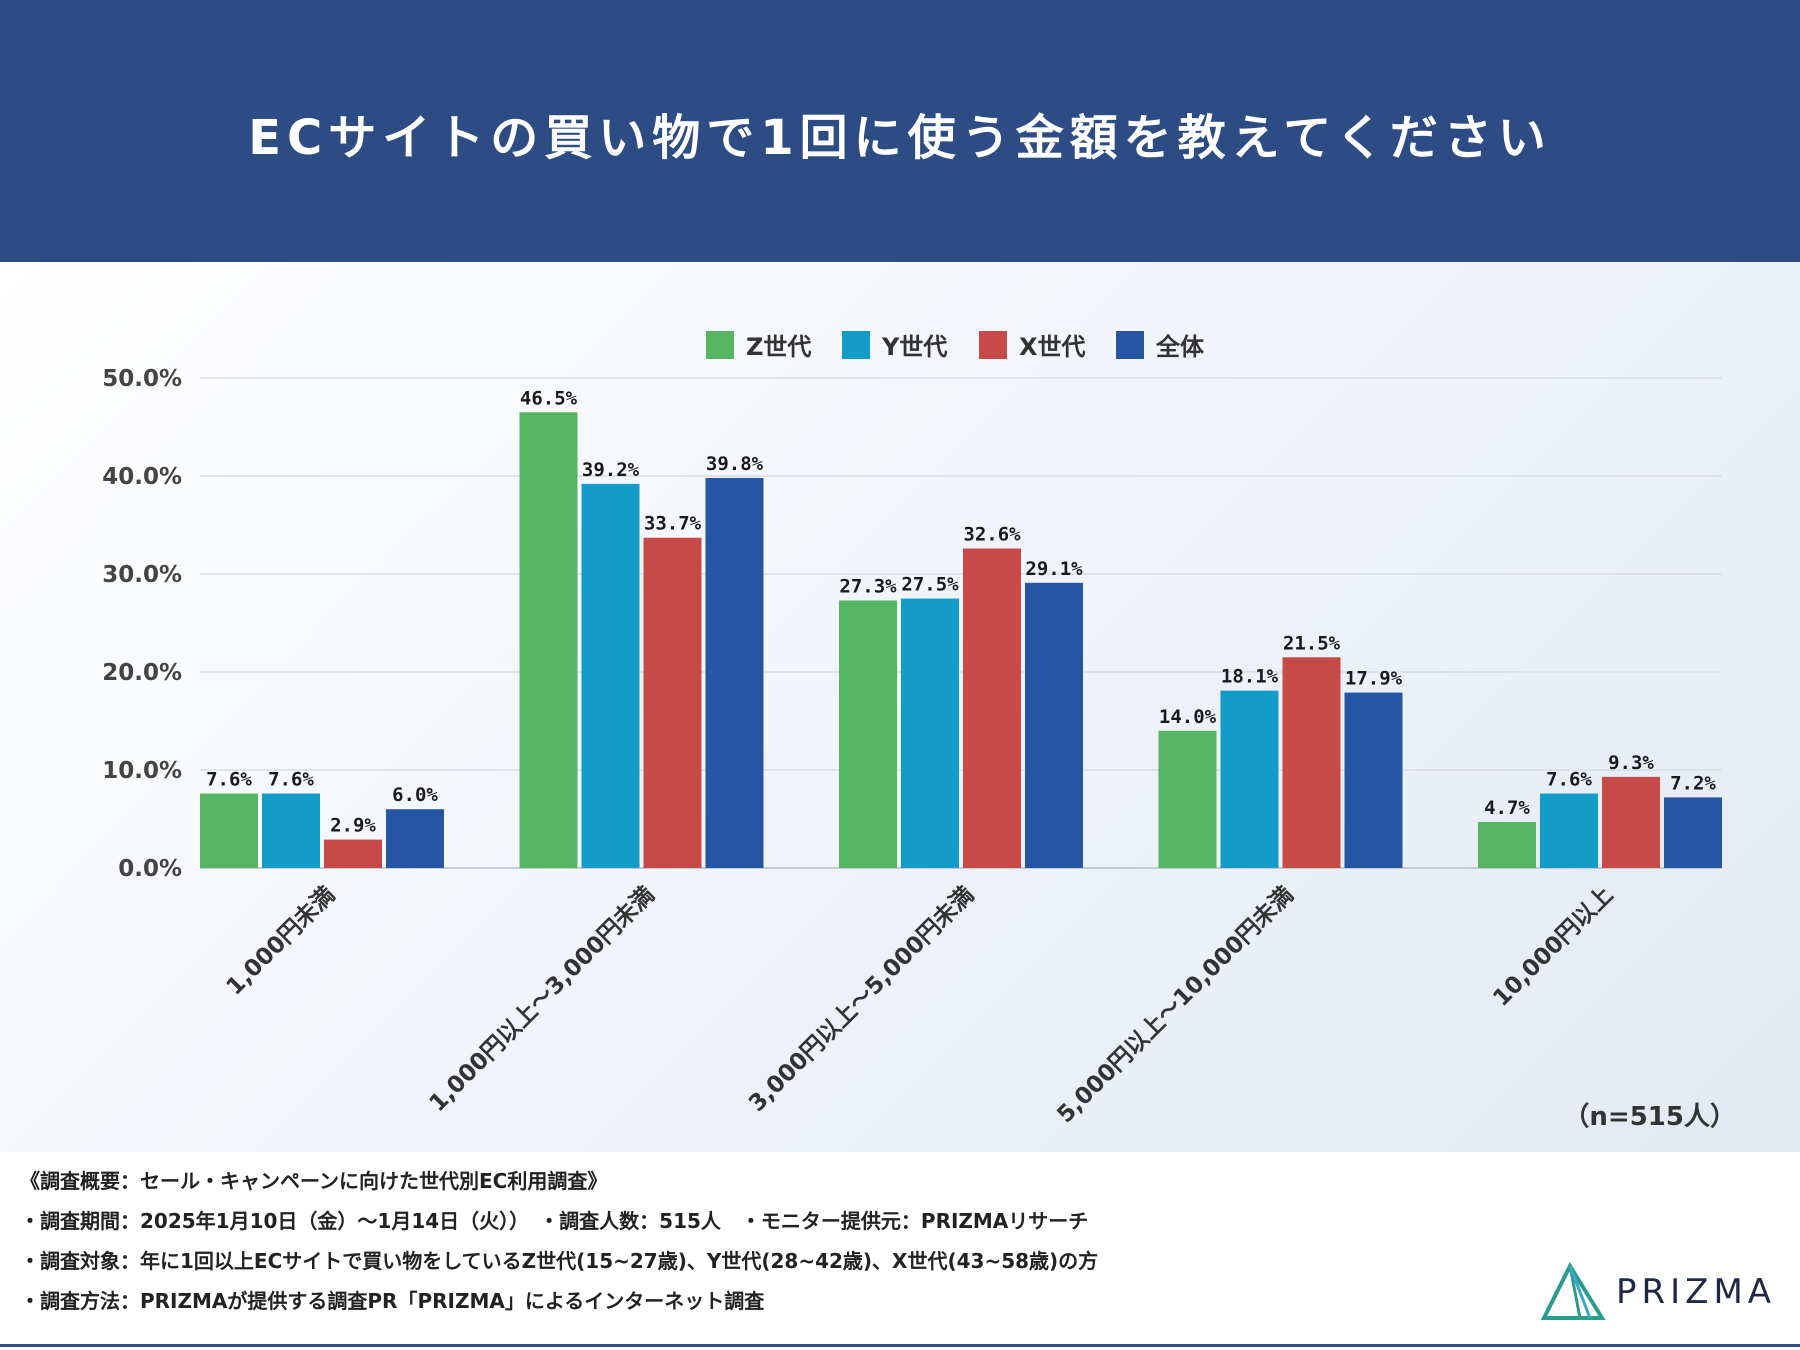 This screenshot has height=1350, width=1800. I want to click on data-label: 9.3%, so click(1631, 763).